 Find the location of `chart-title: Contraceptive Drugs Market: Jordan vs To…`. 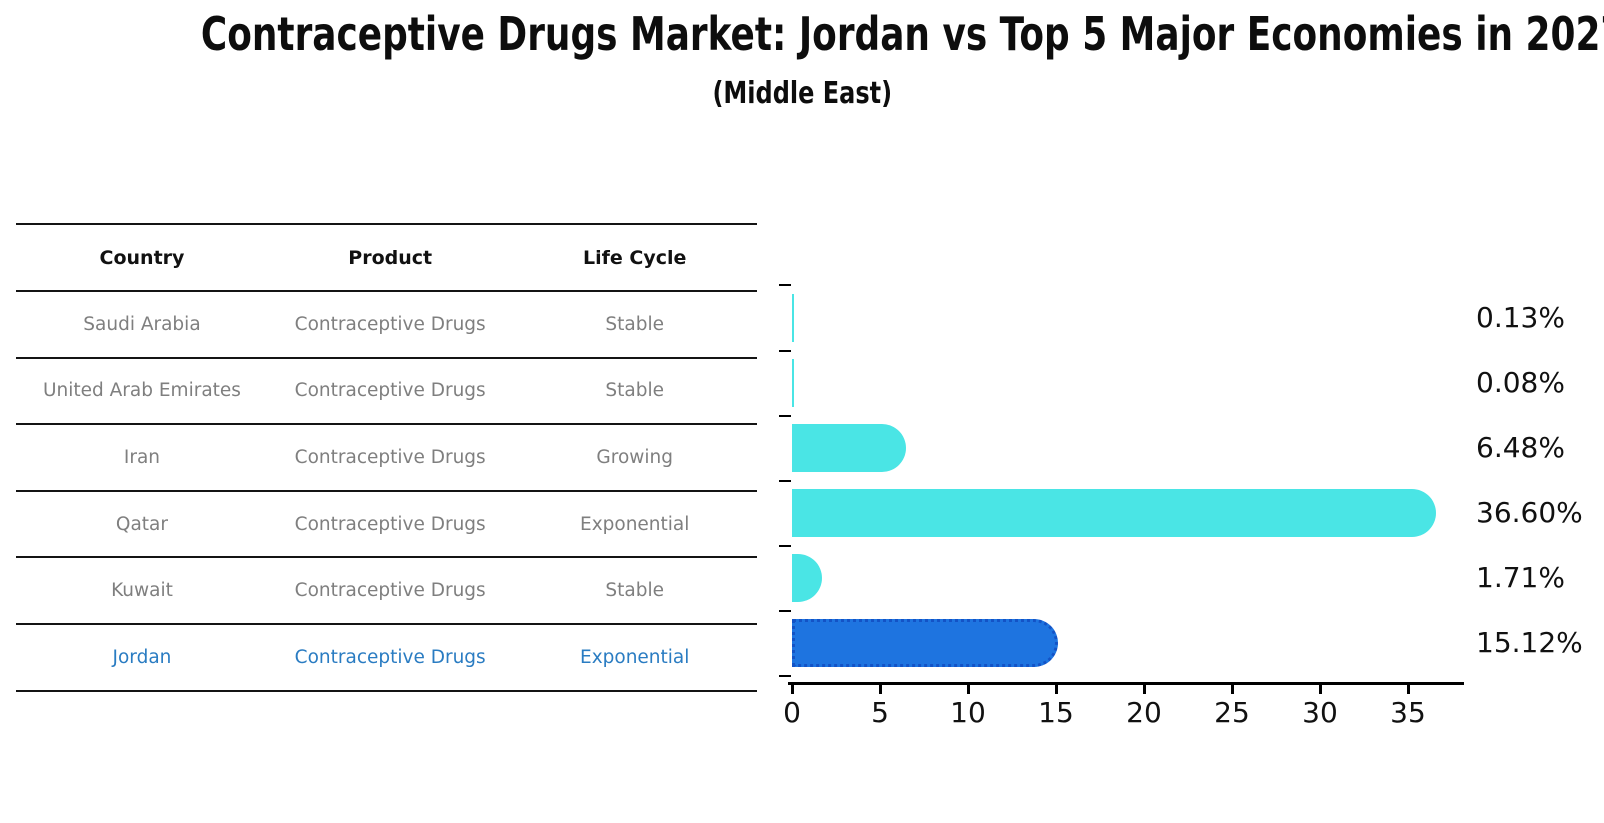

chart-title: Contraceptive Drugs Market: Jordan vs To… is located at coordinates (902, 34).